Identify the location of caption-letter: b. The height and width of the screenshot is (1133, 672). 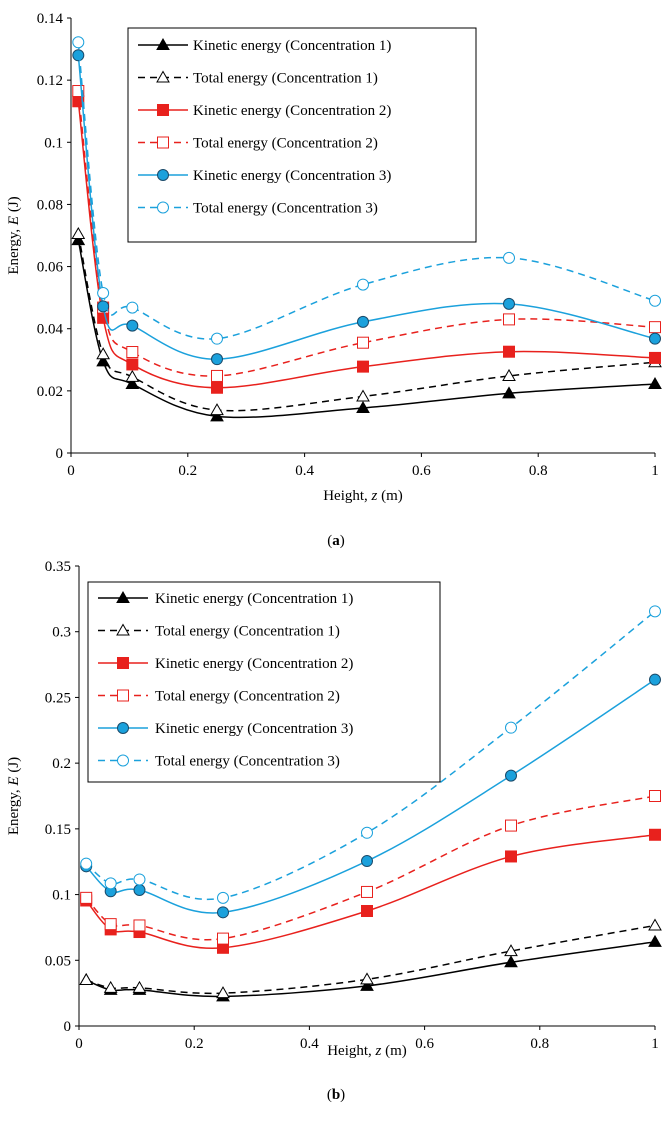
(336, 1095).